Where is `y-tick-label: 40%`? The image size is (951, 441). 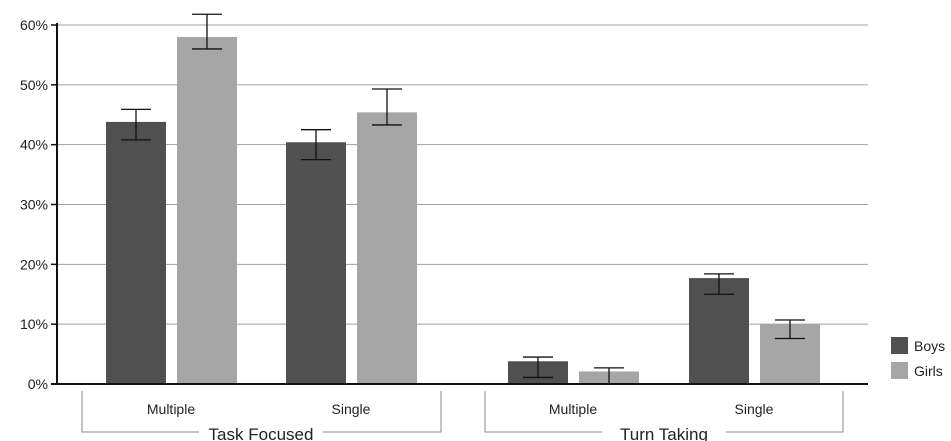 y-tick-label: 40% is located at coordinates (34, 145).